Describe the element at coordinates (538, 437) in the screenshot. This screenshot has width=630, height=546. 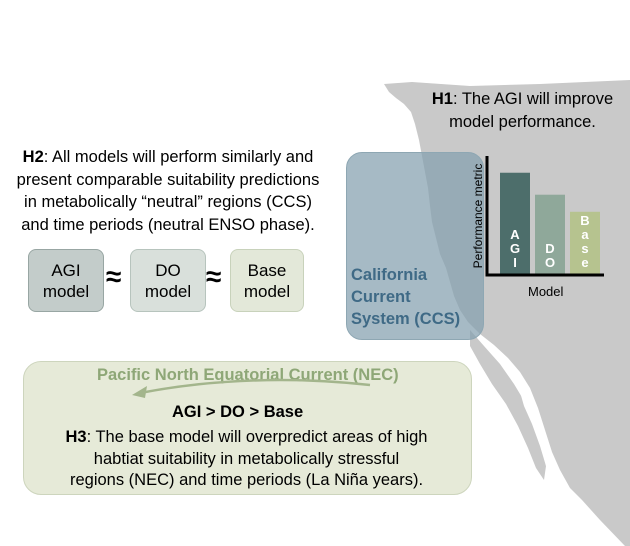
I see `gulf-of-california` at that location.